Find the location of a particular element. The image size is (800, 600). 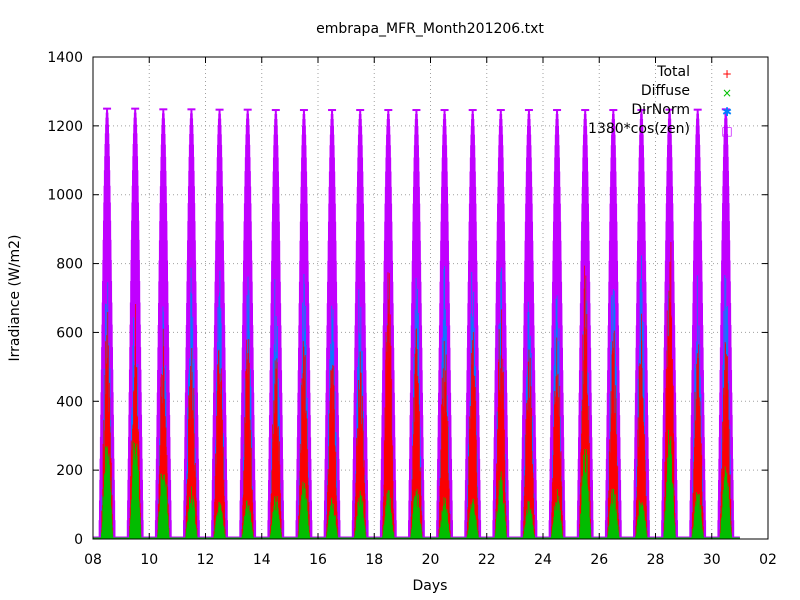

y-tick-label: 1200 is located at coordinates (65, 127).